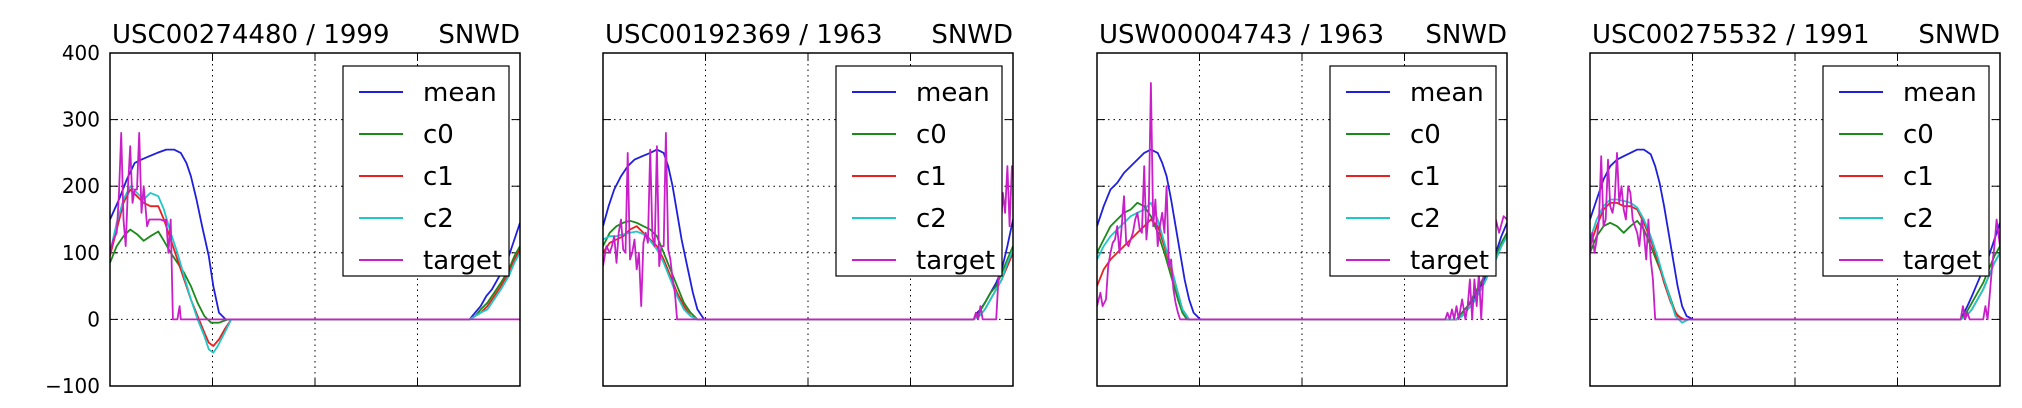  What do you see at coordinates (743, 35) in the screenshot?
I see `chart-title: USC00192369 / 1963` at bounding box center [743, 35].